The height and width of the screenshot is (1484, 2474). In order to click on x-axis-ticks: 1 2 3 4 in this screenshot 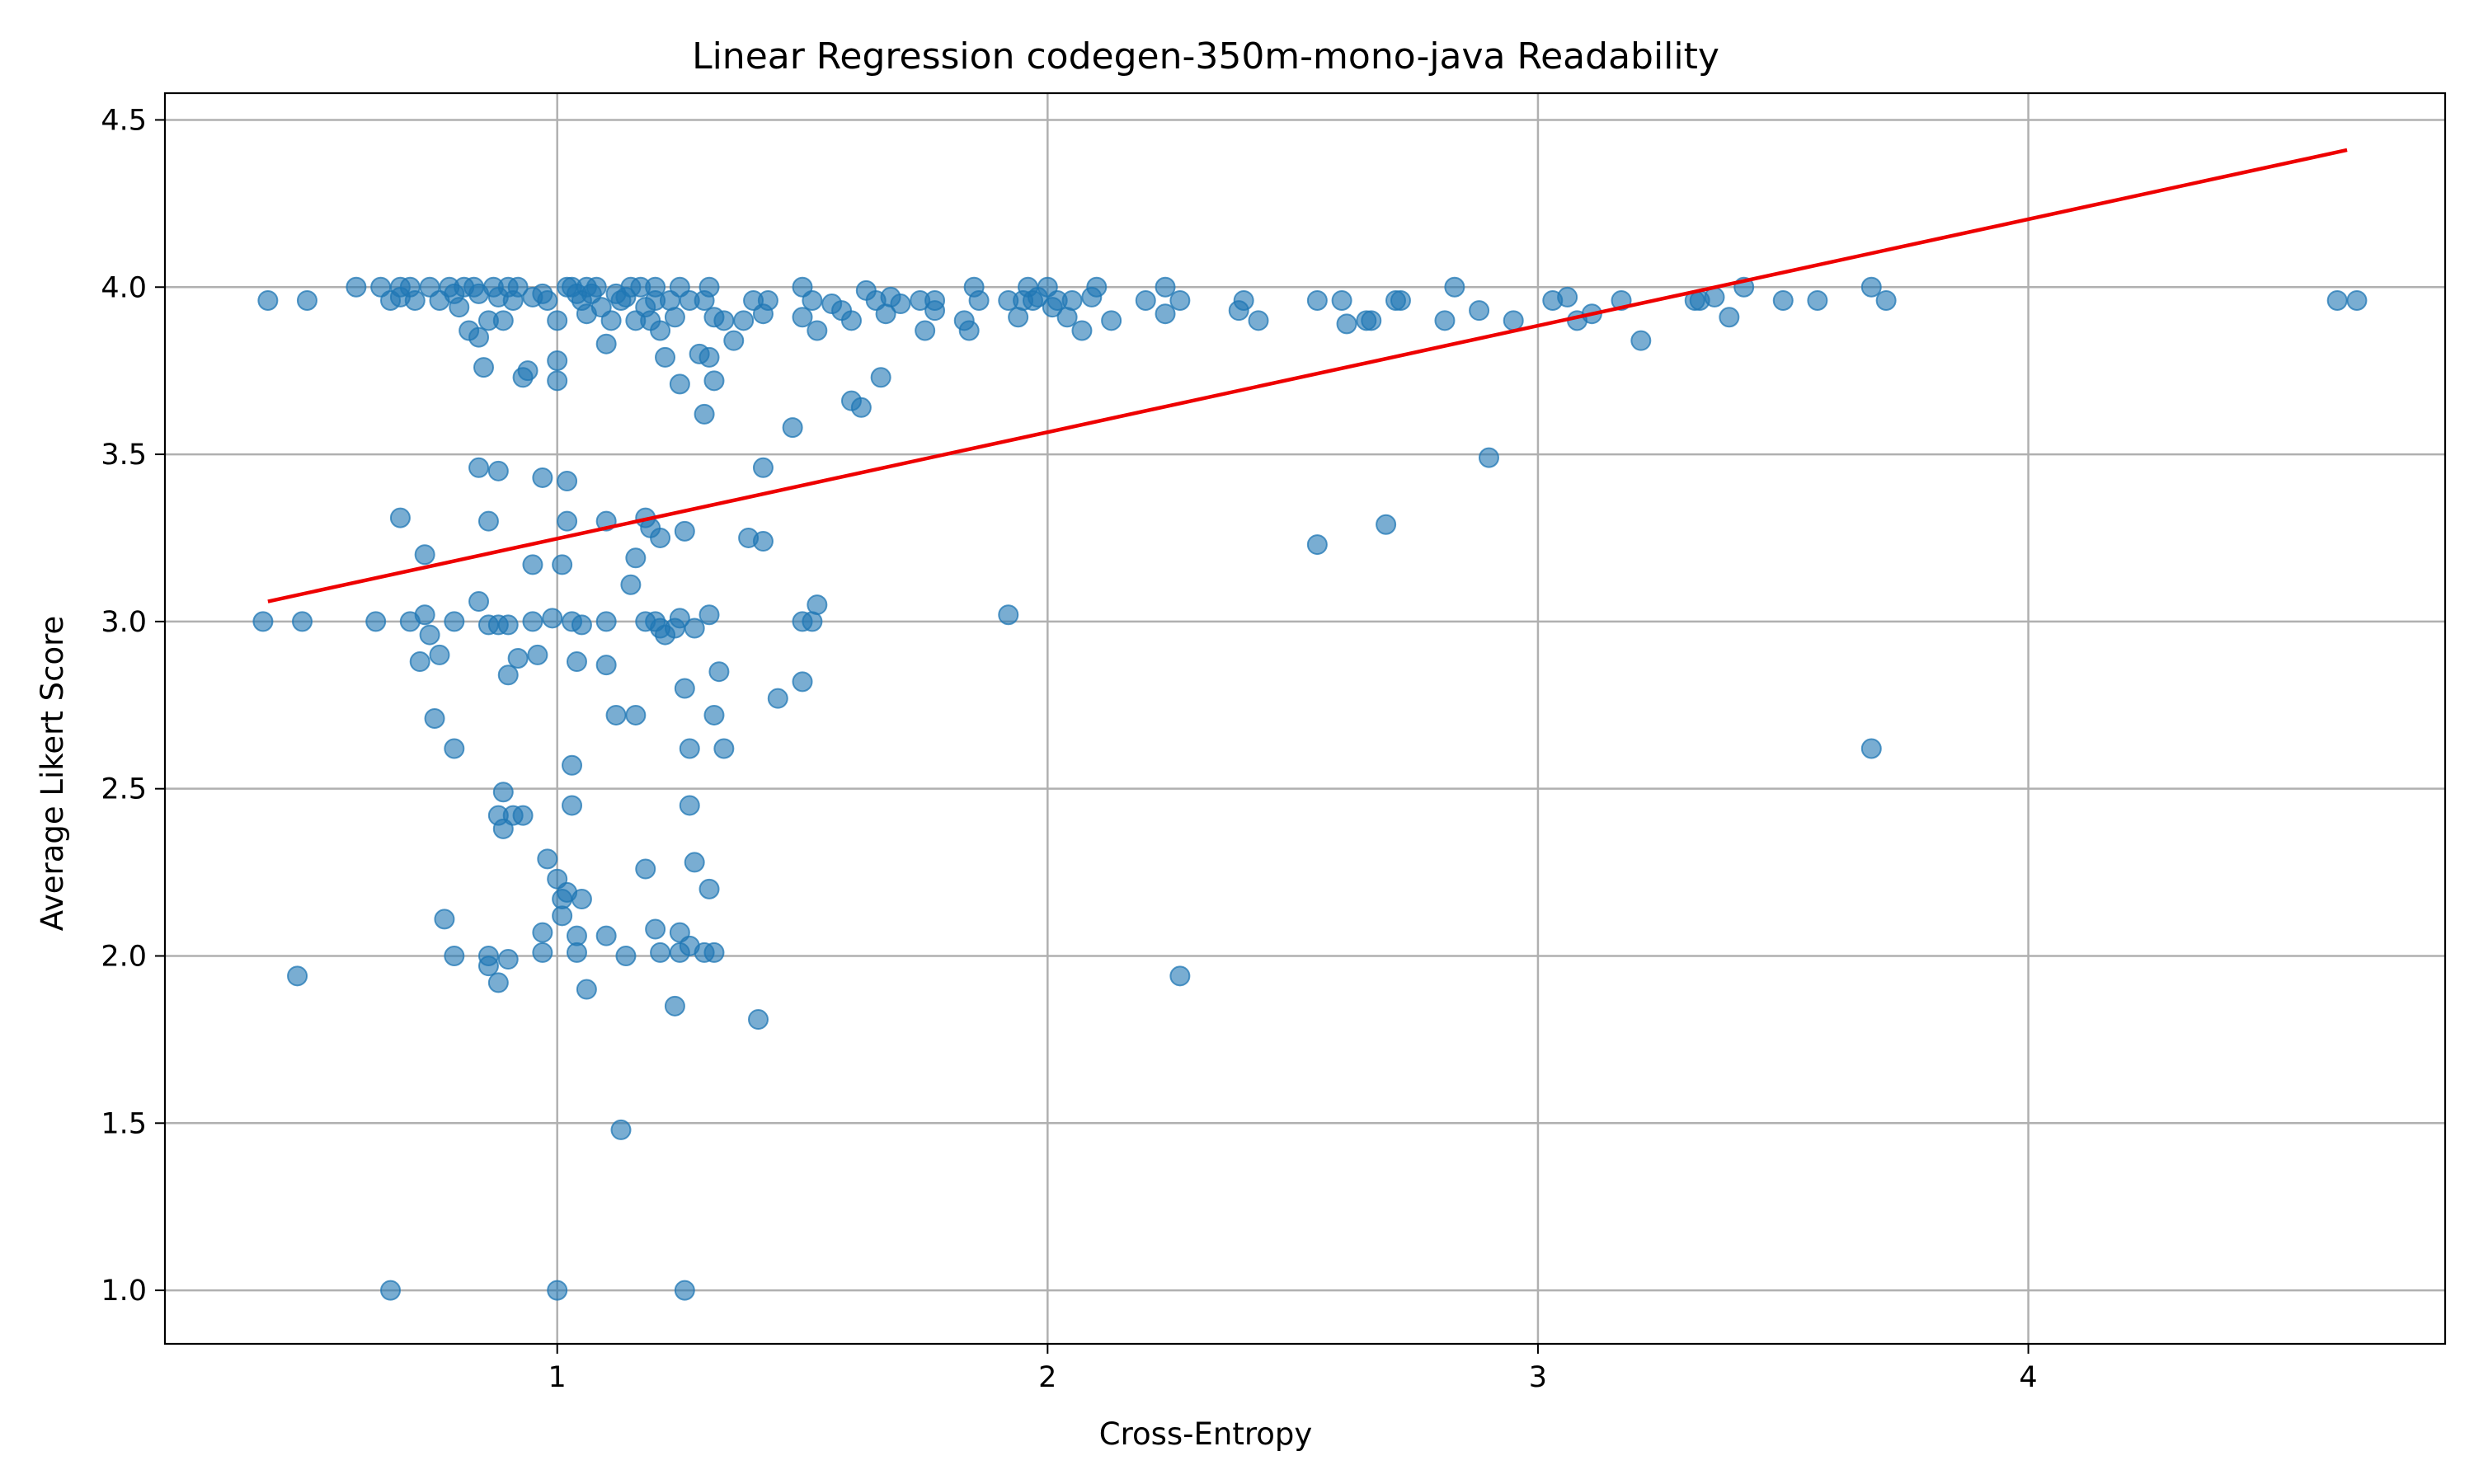, I will do `click(1293, 1369)`.